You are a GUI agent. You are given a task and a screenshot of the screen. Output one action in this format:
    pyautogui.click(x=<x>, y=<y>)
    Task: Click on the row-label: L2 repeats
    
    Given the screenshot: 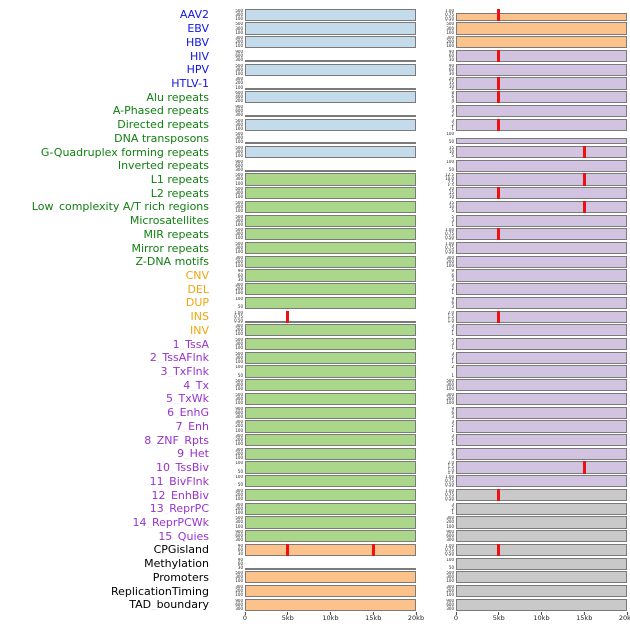 What is the action you would take?
    pyautogui.click(x=179, y=193)
    